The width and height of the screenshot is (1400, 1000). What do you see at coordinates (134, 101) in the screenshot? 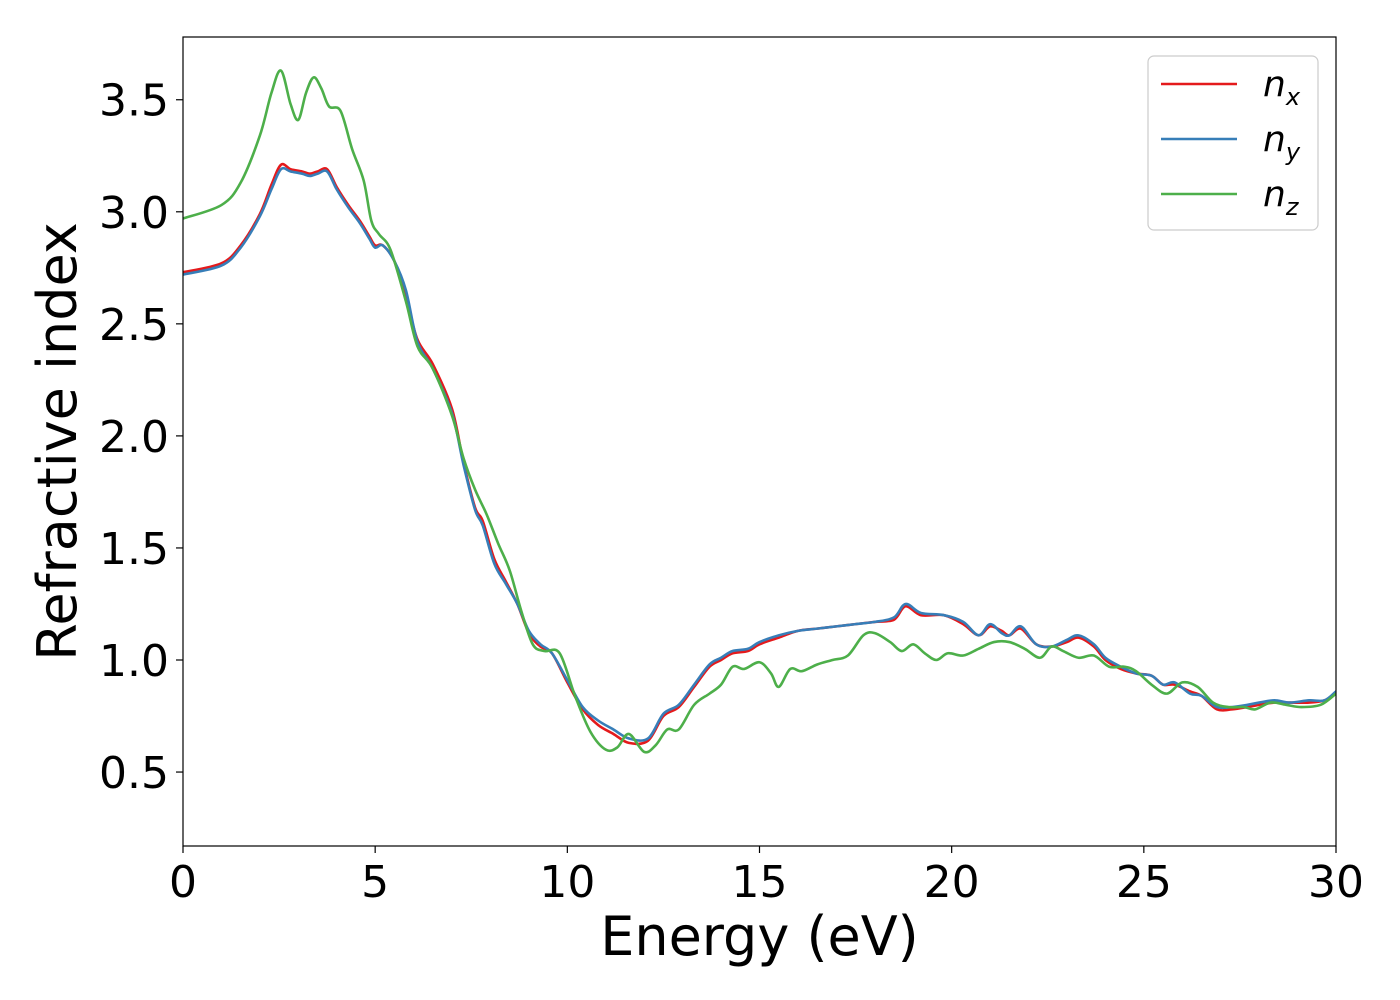
I see `y-tick-label: 3.5` at bounding box center [134, 101].